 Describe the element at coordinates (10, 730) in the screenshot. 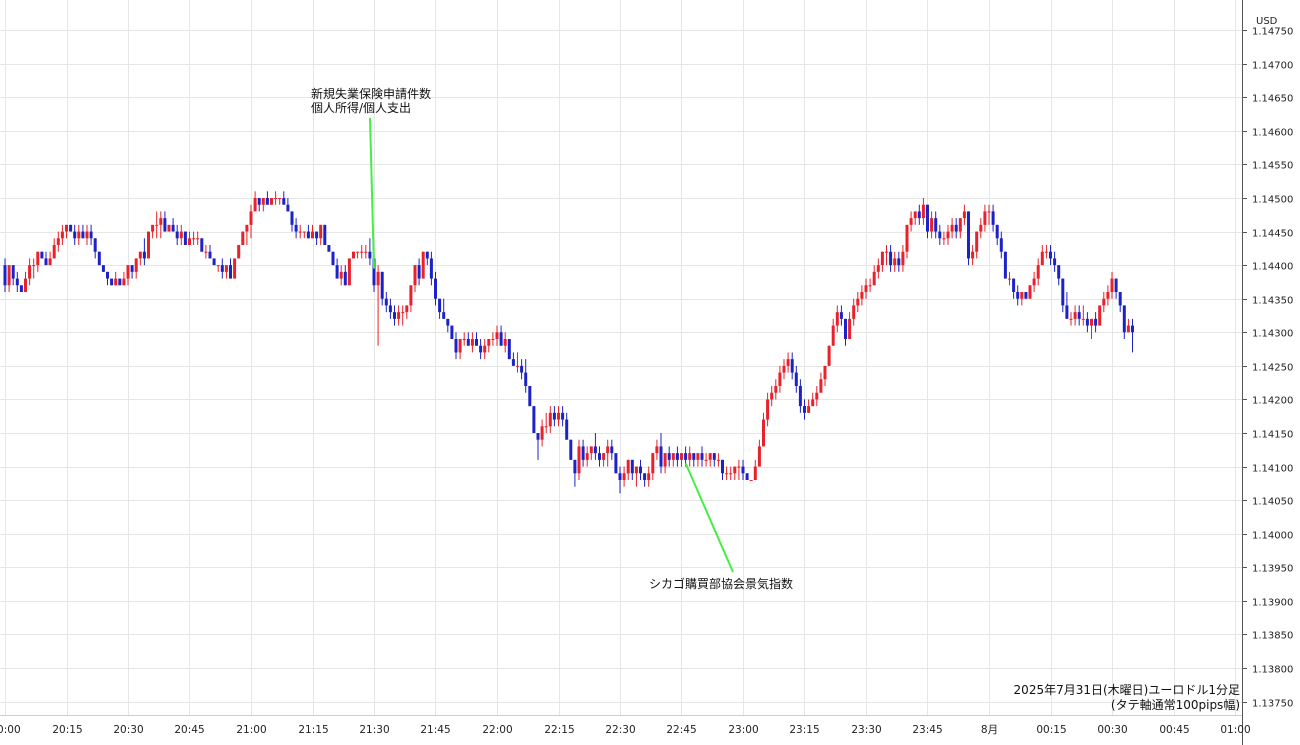

I see `time-tick-label: 20:00` at that location.